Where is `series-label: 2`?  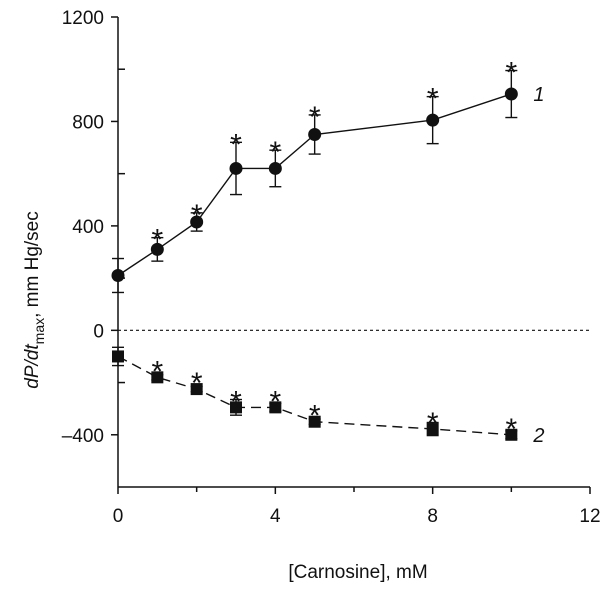 series-label: 2 is located at coordinates (538, 436).